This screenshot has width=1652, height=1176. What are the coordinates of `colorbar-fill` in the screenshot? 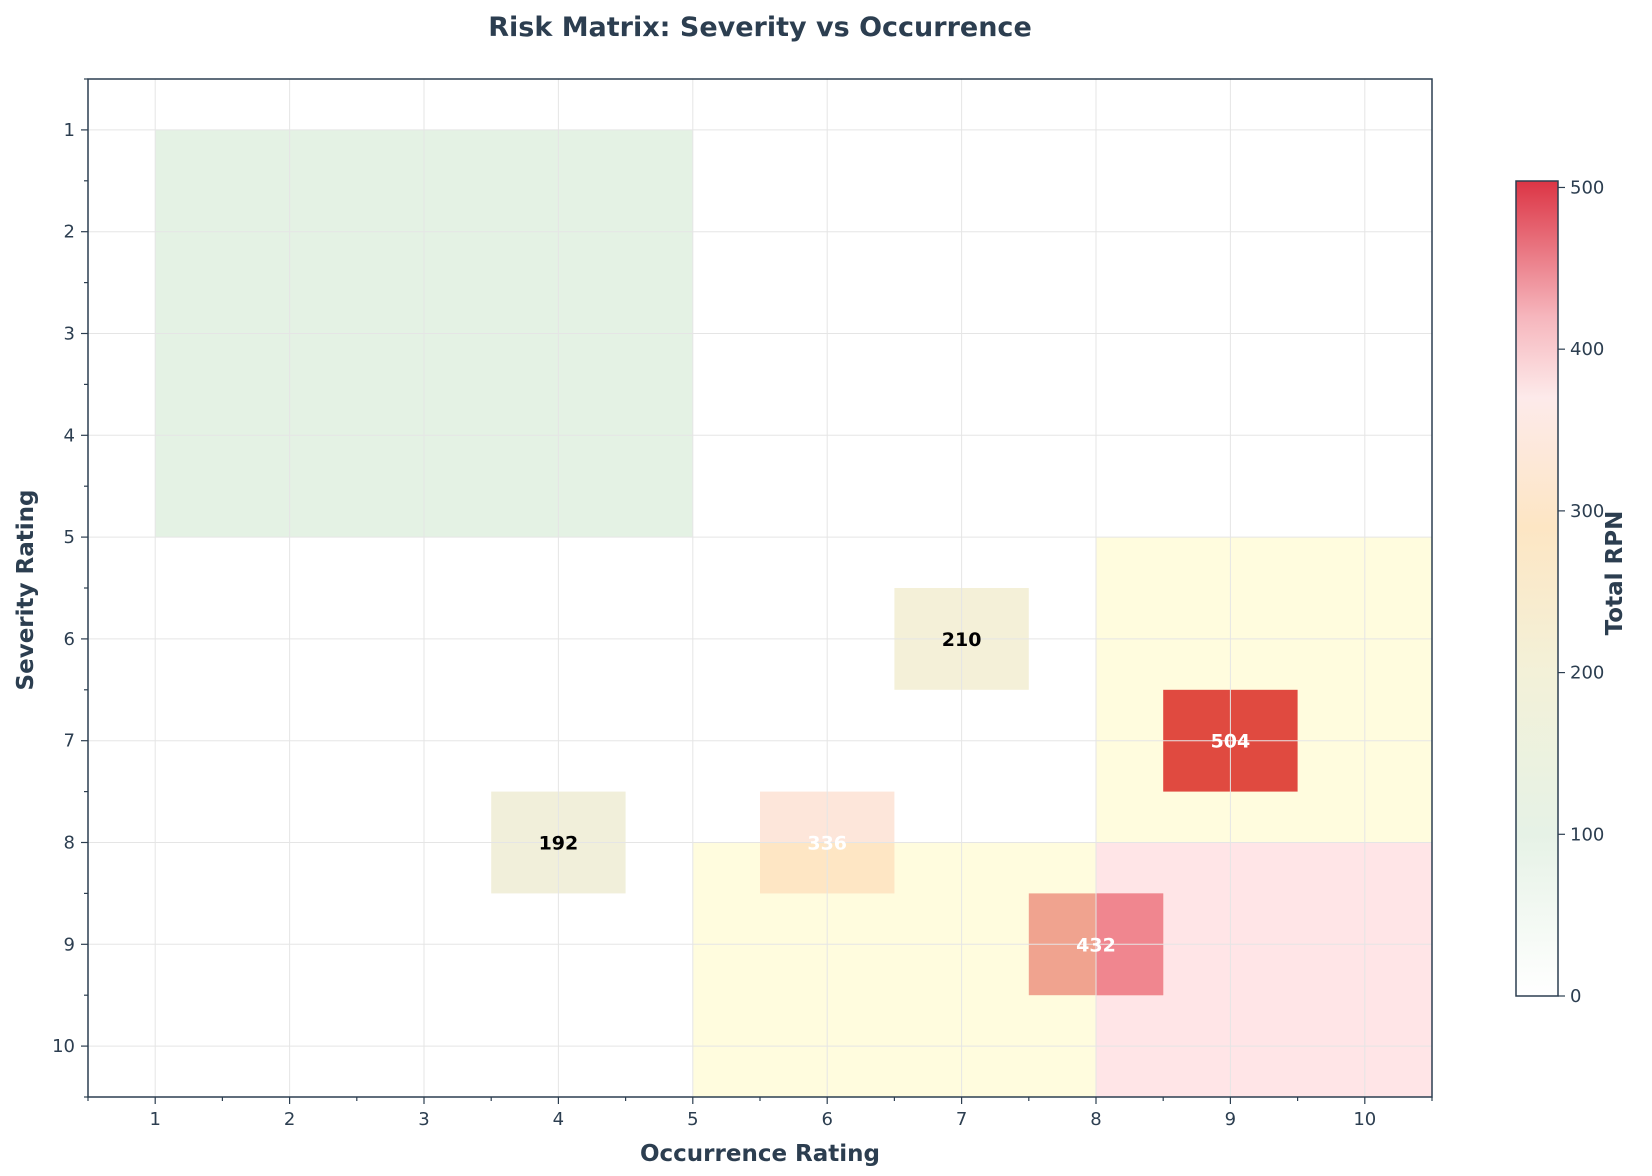 It's located at (1537, 588).